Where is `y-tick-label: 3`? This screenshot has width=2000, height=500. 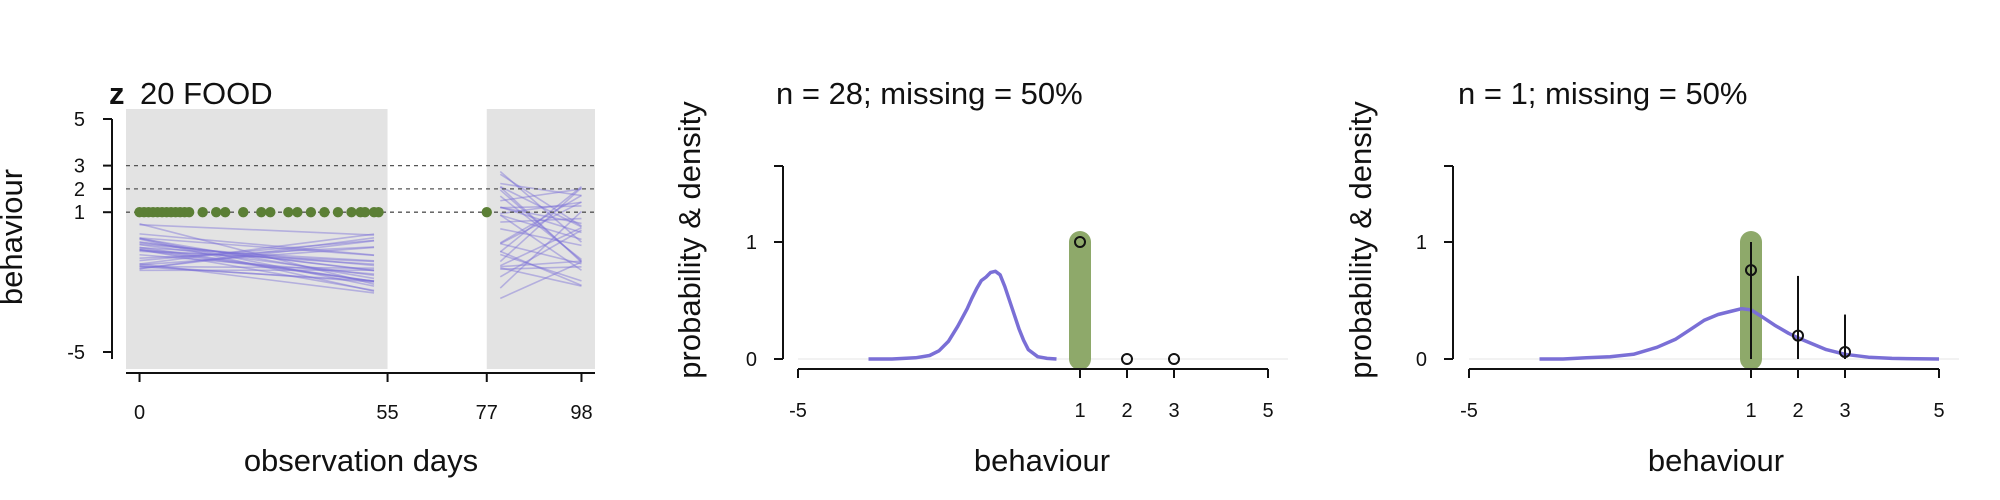 y-tick-label: 3 is located at coordinates (79, 167).